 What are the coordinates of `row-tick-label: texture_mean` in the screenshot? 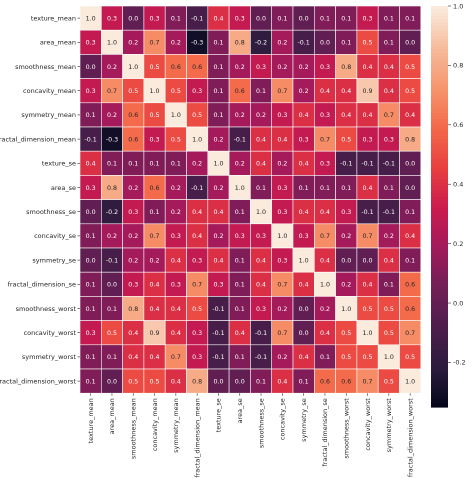 It's located at (53, 18).